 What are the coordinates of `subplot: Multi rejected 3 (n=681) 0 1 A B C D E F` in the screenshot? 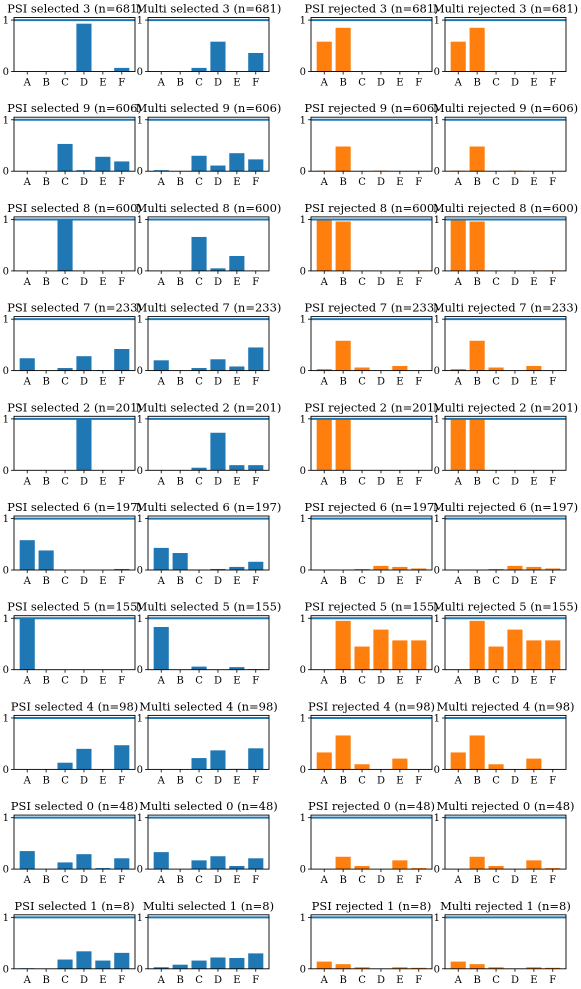 It's located at (505, 45).